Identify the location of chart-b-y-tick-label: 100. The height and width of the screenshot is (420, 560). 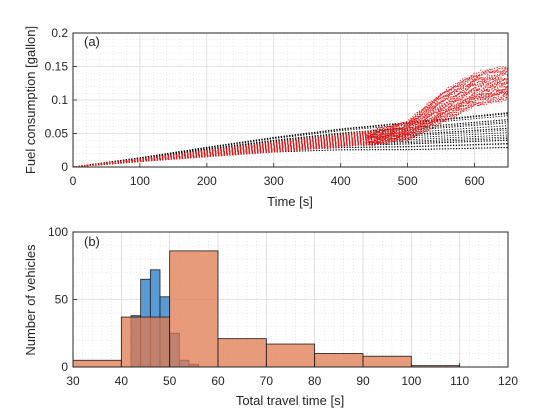
(58, 232).